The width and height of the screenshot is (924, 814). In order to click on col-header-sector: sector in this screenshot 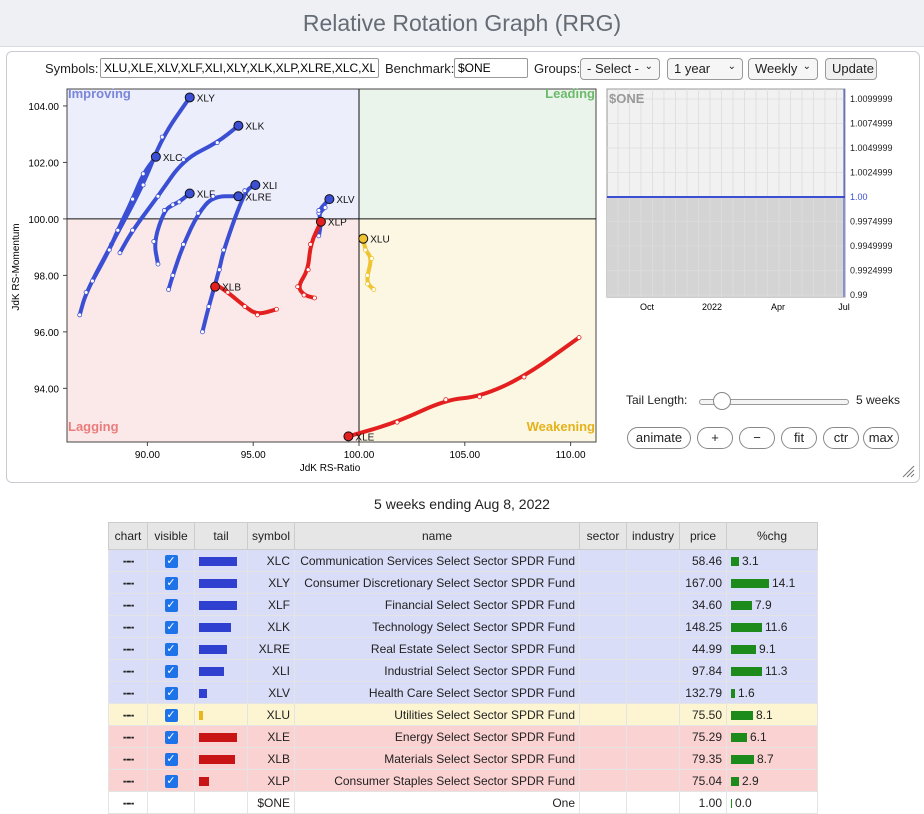, I will do `click(603, 536)`.